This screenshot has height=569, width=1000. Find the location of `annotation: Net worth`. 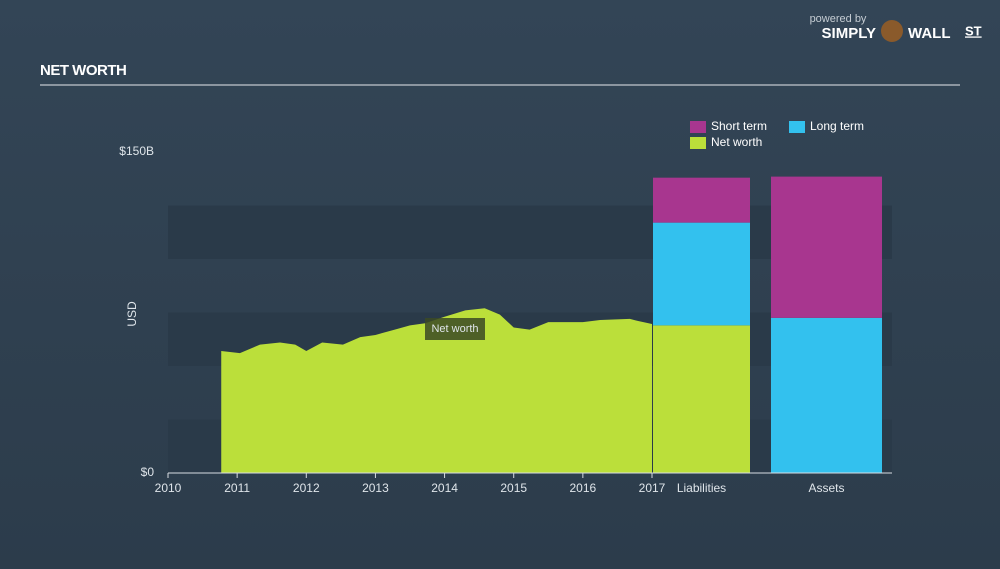

annotation: Net worth is located at coordinates (454, 329).